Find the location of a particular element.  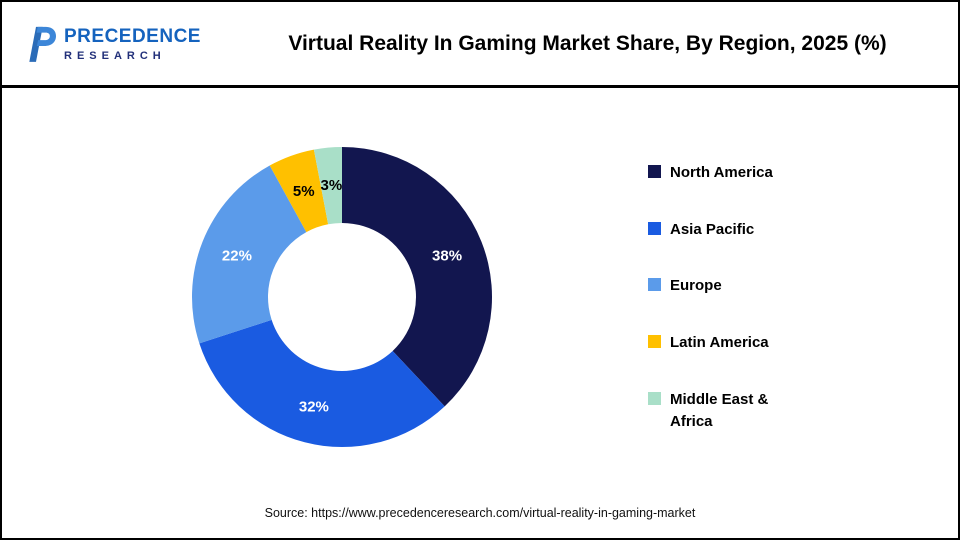

legend-item-middle-east-africa: Middle East & Africa is located at coordinates (723, 411).